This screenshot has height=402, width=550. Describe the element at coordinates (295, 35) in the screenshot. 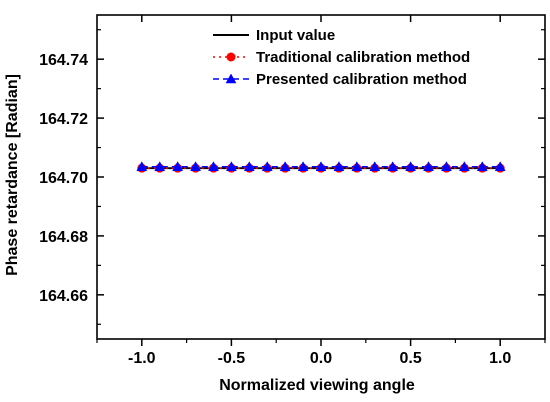

I see `legend-label-1: Input value` at that location.